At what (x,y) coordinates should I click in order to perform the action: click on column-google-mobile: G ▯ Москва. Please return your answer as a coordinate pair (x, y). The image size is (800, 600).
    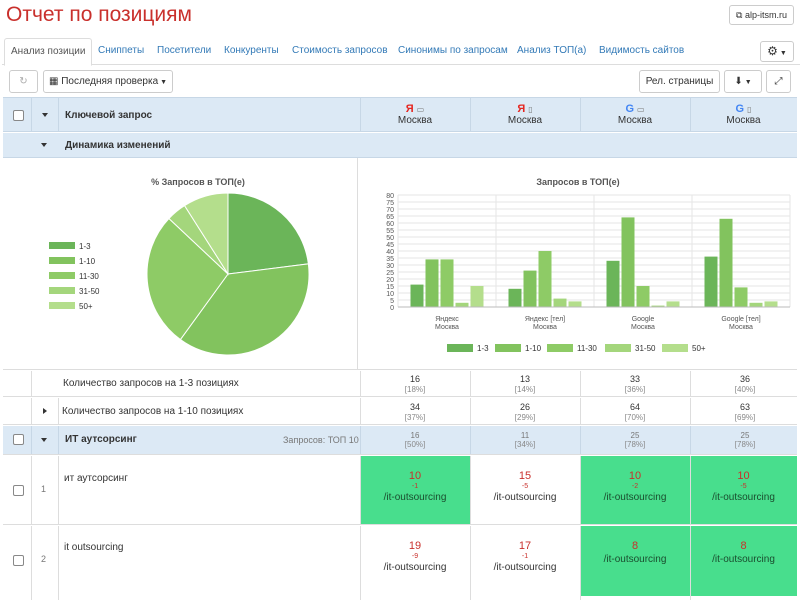
    Looking at the image, I should click on (743, 114).